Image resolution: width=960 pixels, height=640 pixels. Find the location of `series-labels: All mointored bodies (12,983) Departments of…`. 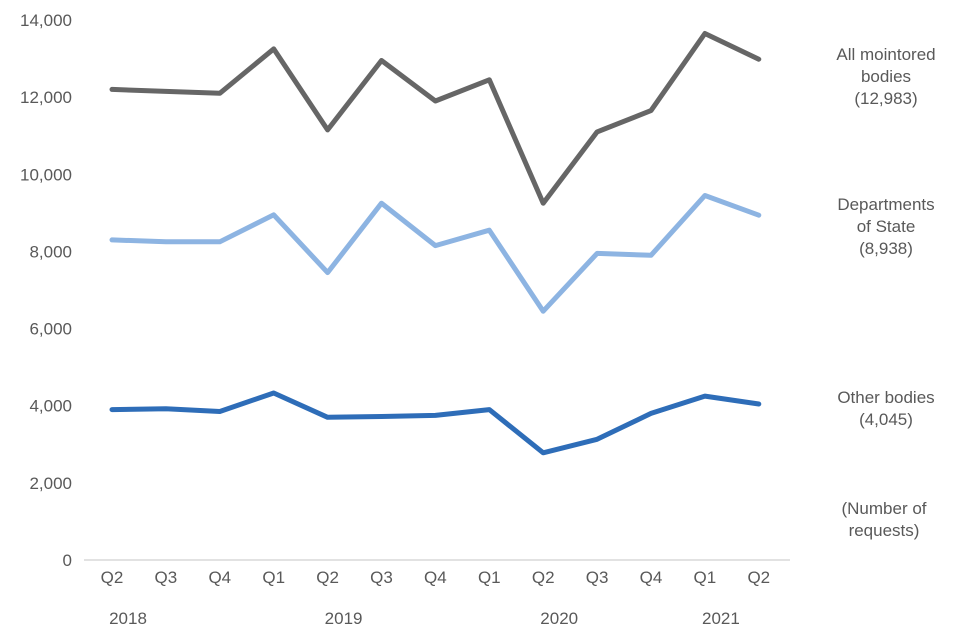

series-labels: All mointored bodies (12,983) Departments of… is located at coordinates (885, 237).